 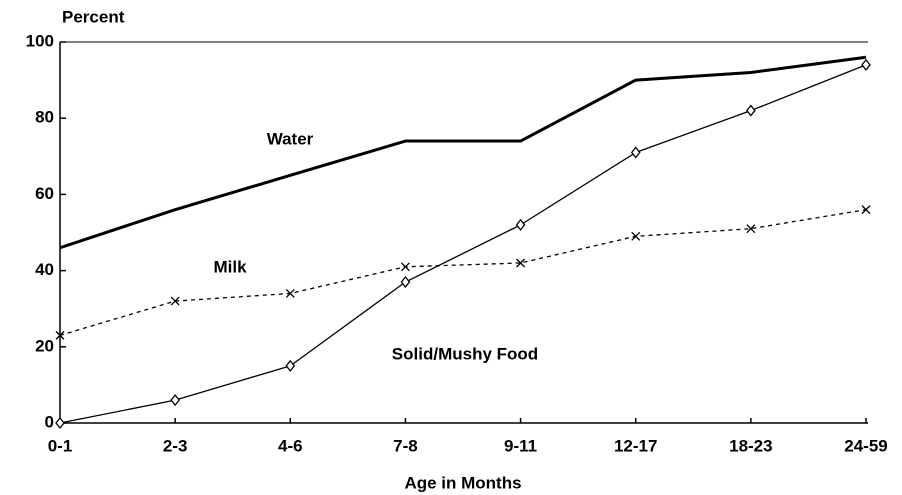 What do you see at coordinates (44, 345) in the screenshot?
I see `y-tick-label: 20` at bounding box center [44, 345].